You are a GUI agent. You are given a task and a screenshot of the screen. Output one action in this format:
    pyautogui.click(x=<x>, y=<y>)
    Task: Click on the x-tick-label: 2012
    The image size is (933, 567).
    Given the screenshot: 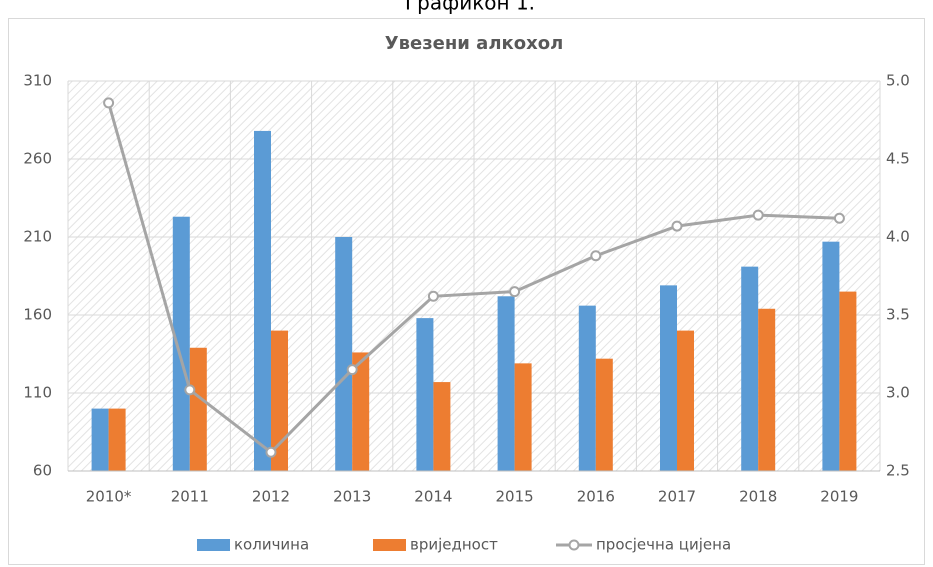 What is the action you would take?
    pyautogui.click(x=271, y=497)
    